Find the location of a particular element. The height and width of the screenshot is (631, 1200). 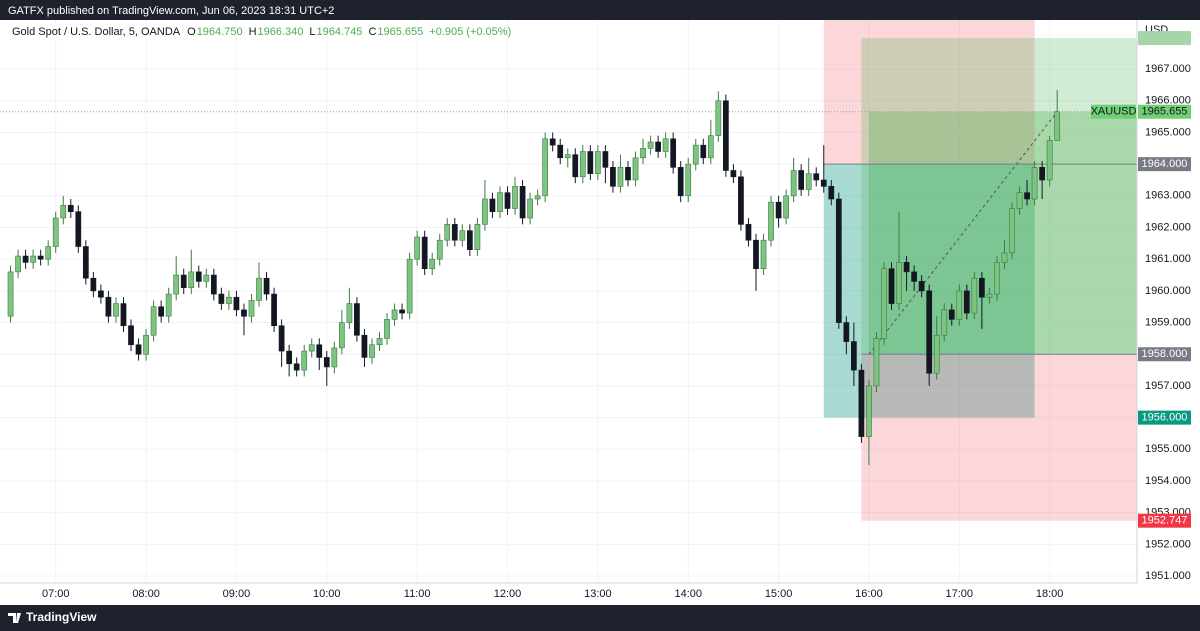

y-tick-label: 1955.000 is located at coordinates (1168, 449).